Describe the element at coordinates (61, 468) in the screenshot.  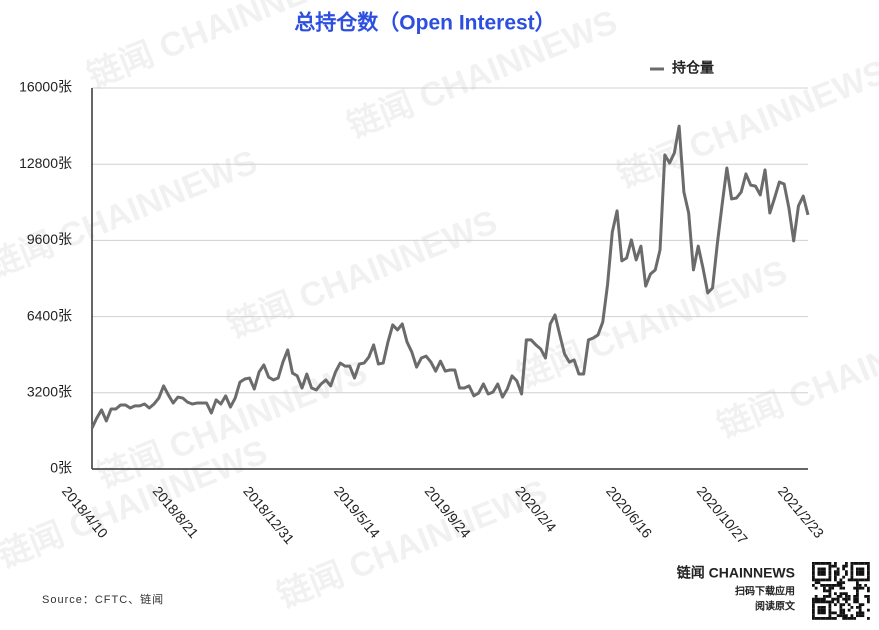
I see `y-tick-label: 0张` at that location.